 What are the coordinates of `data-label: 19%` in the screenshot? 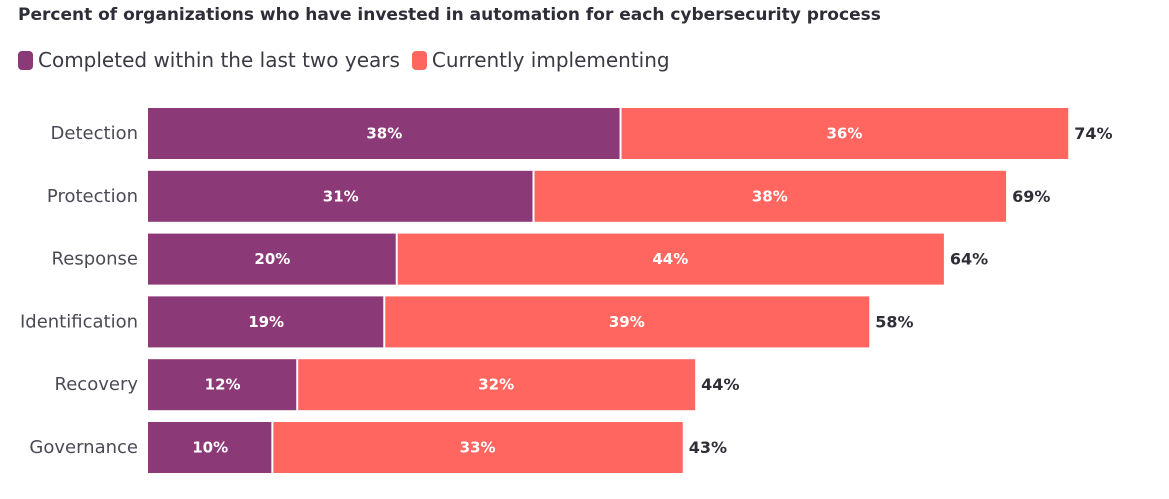 It's located at (266, 322).